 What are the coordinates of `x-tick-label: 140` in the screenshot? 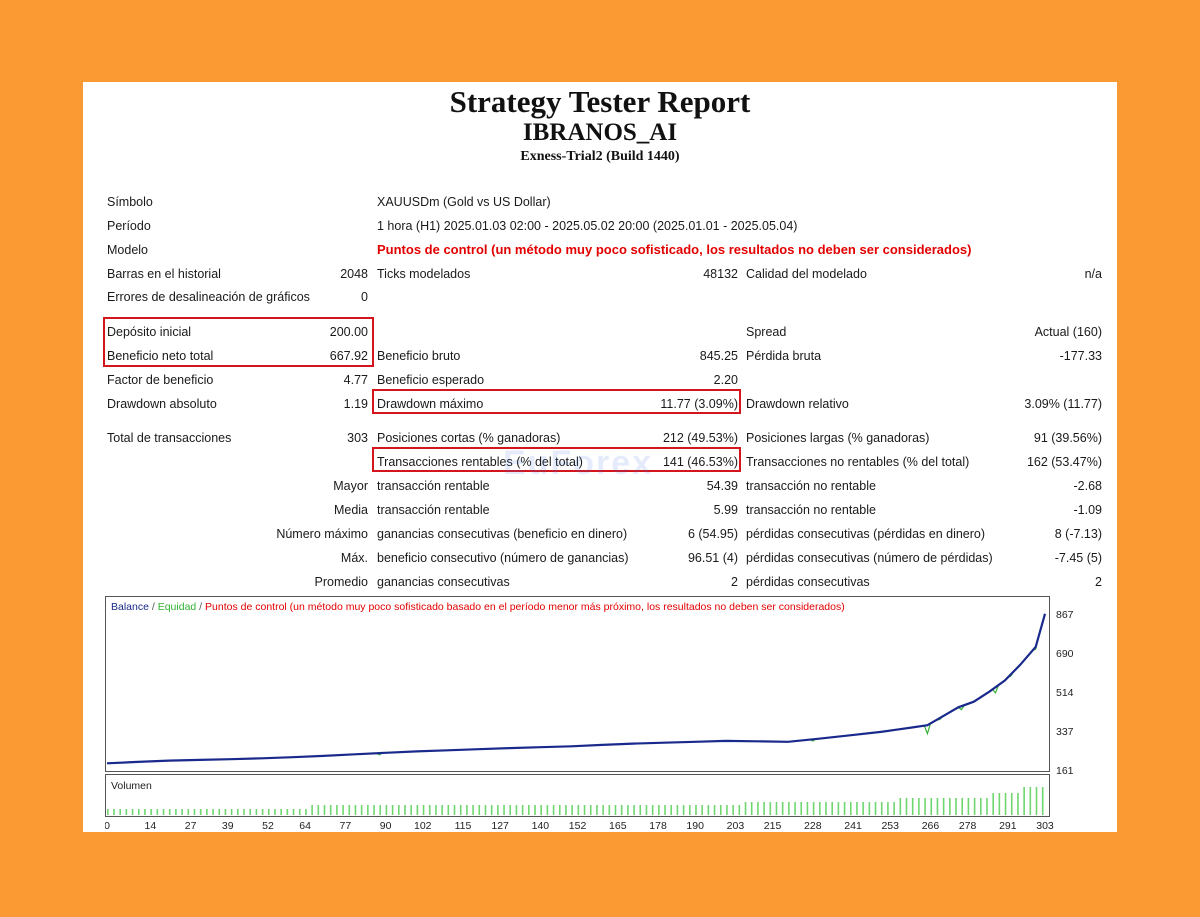 It's located at (541, 826).